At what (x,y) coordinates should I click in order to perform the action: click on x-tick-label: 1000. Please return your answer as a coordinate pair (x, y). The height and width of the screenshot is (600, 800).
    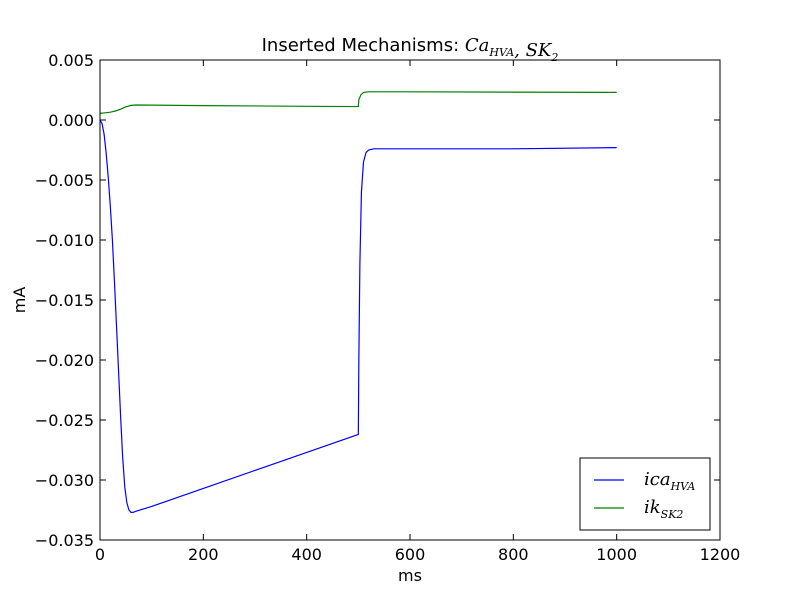
    Looking at the image, I should click on (616, 554).